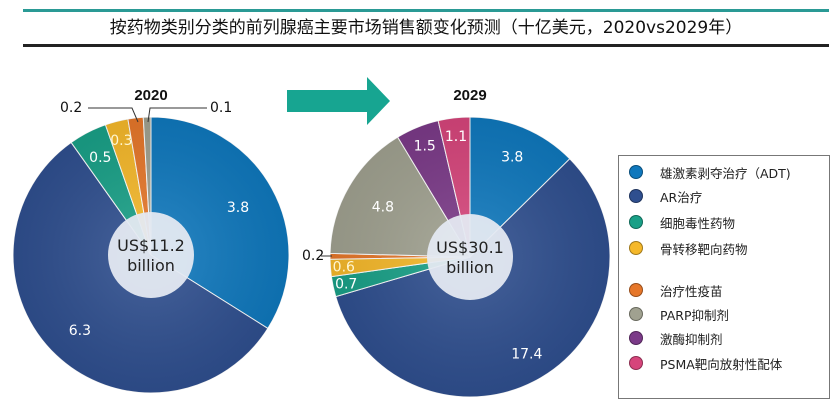  I want to click on legend-label: 激酶抑制剂, so click(691, 339).